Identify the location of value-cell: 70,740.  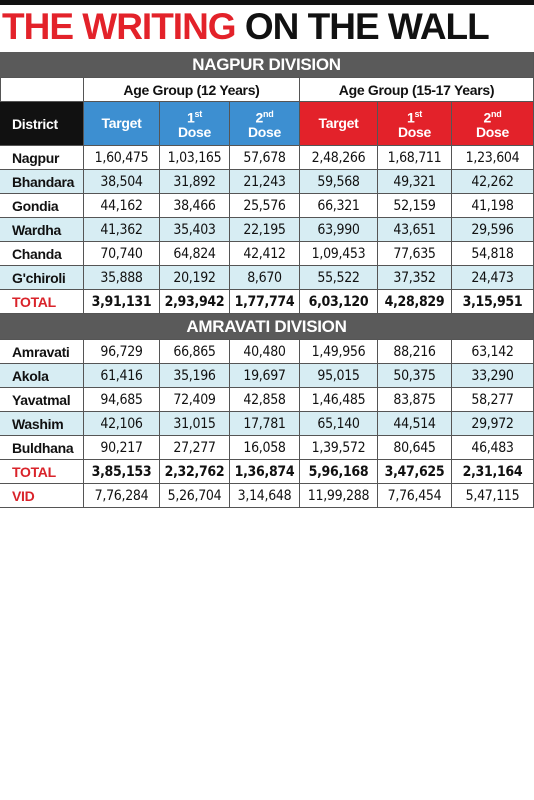
(122, 254).